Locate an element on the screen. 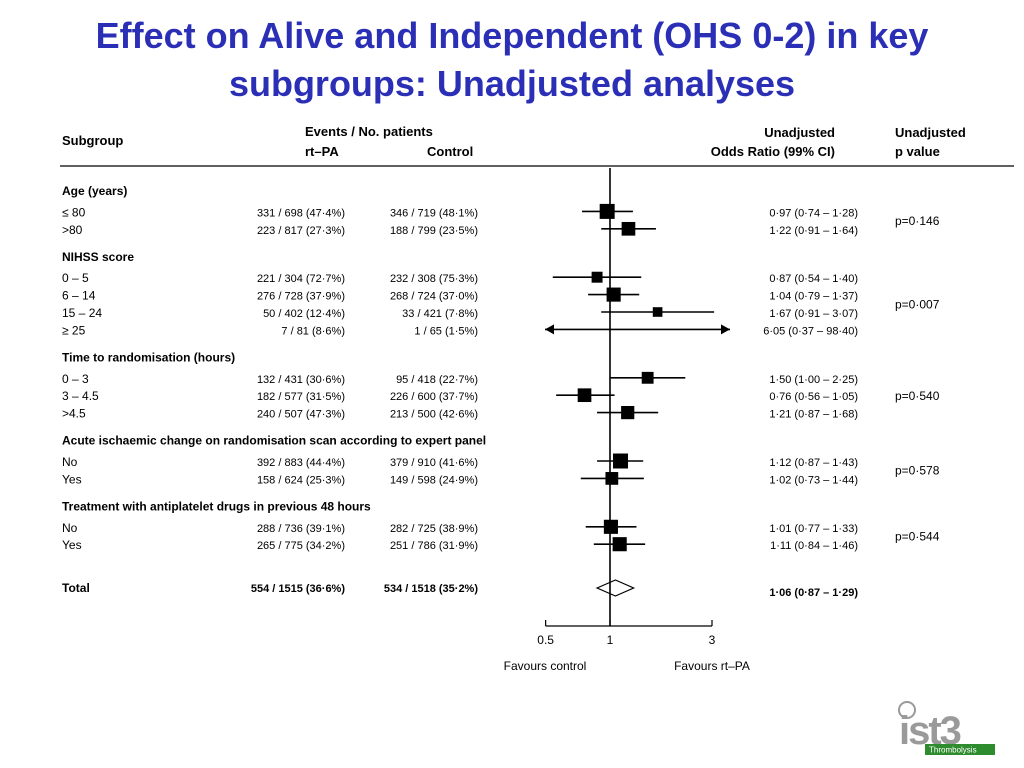 This screenshot has height=768, width=1024. row-rtpa: 288 / 736 (39·1%) is located at coordinates (301, 529).